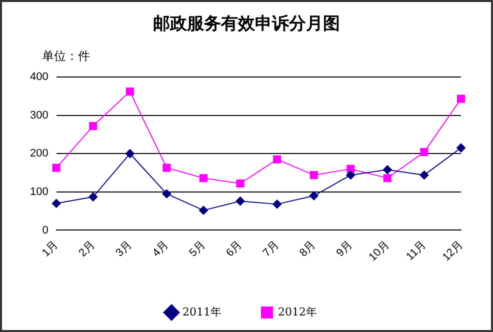 The image size is (493, 332). I want to click on x-tick-label: 9月, so click(344, 249).